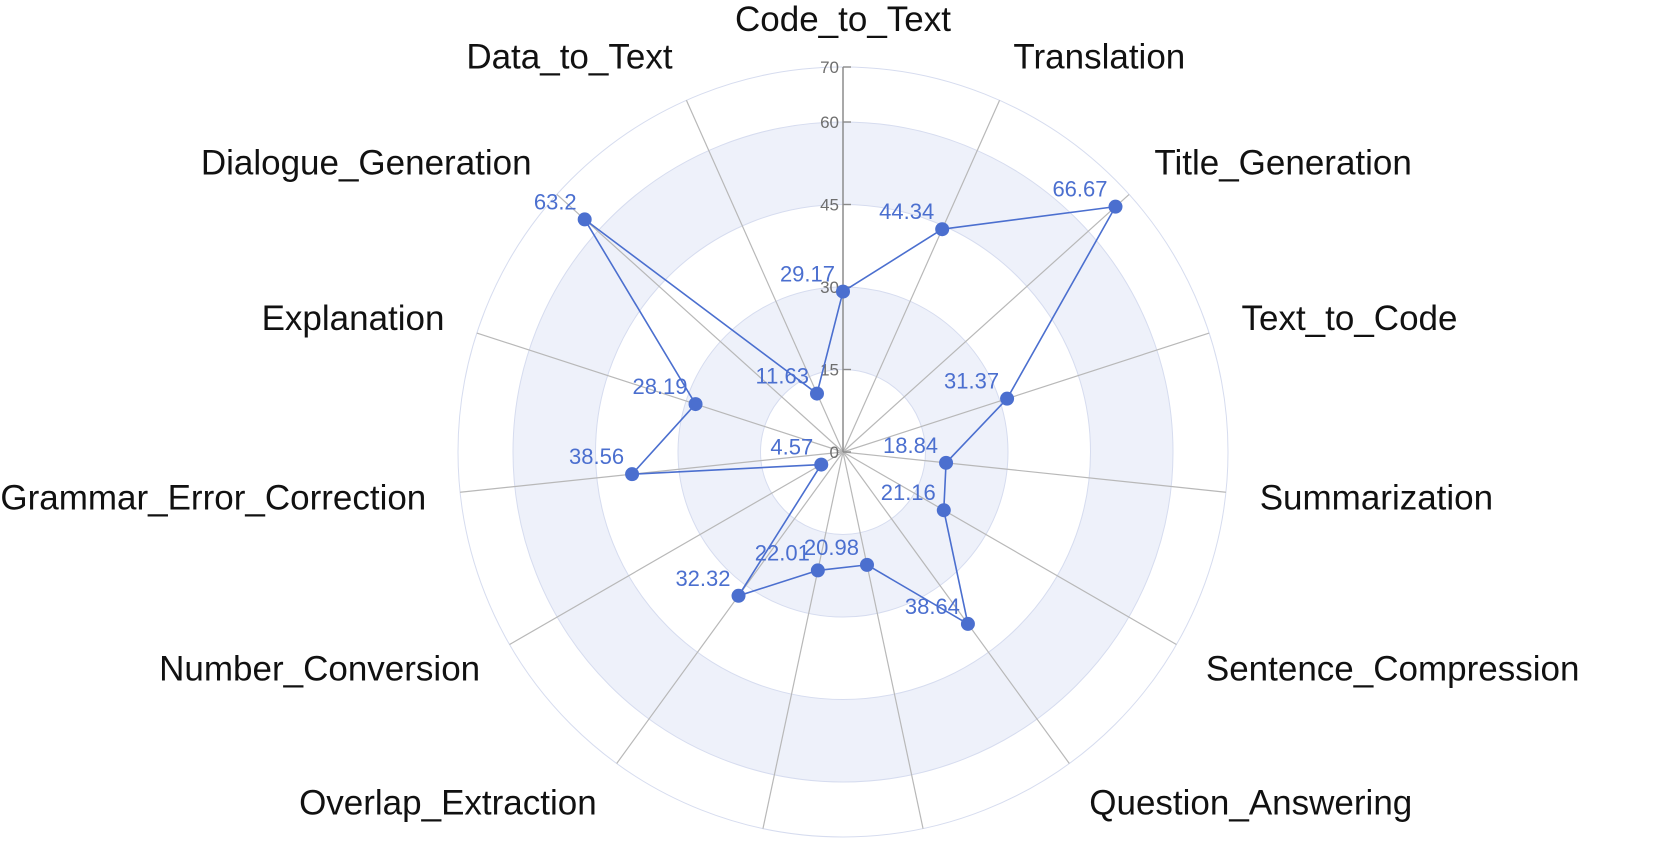 Image resolution: width=1660 pixels, height=848 pixels. Describe the element at coordinates (569, 56) in the screenshot. I see `axis-label: Data_to_Text` at that location.